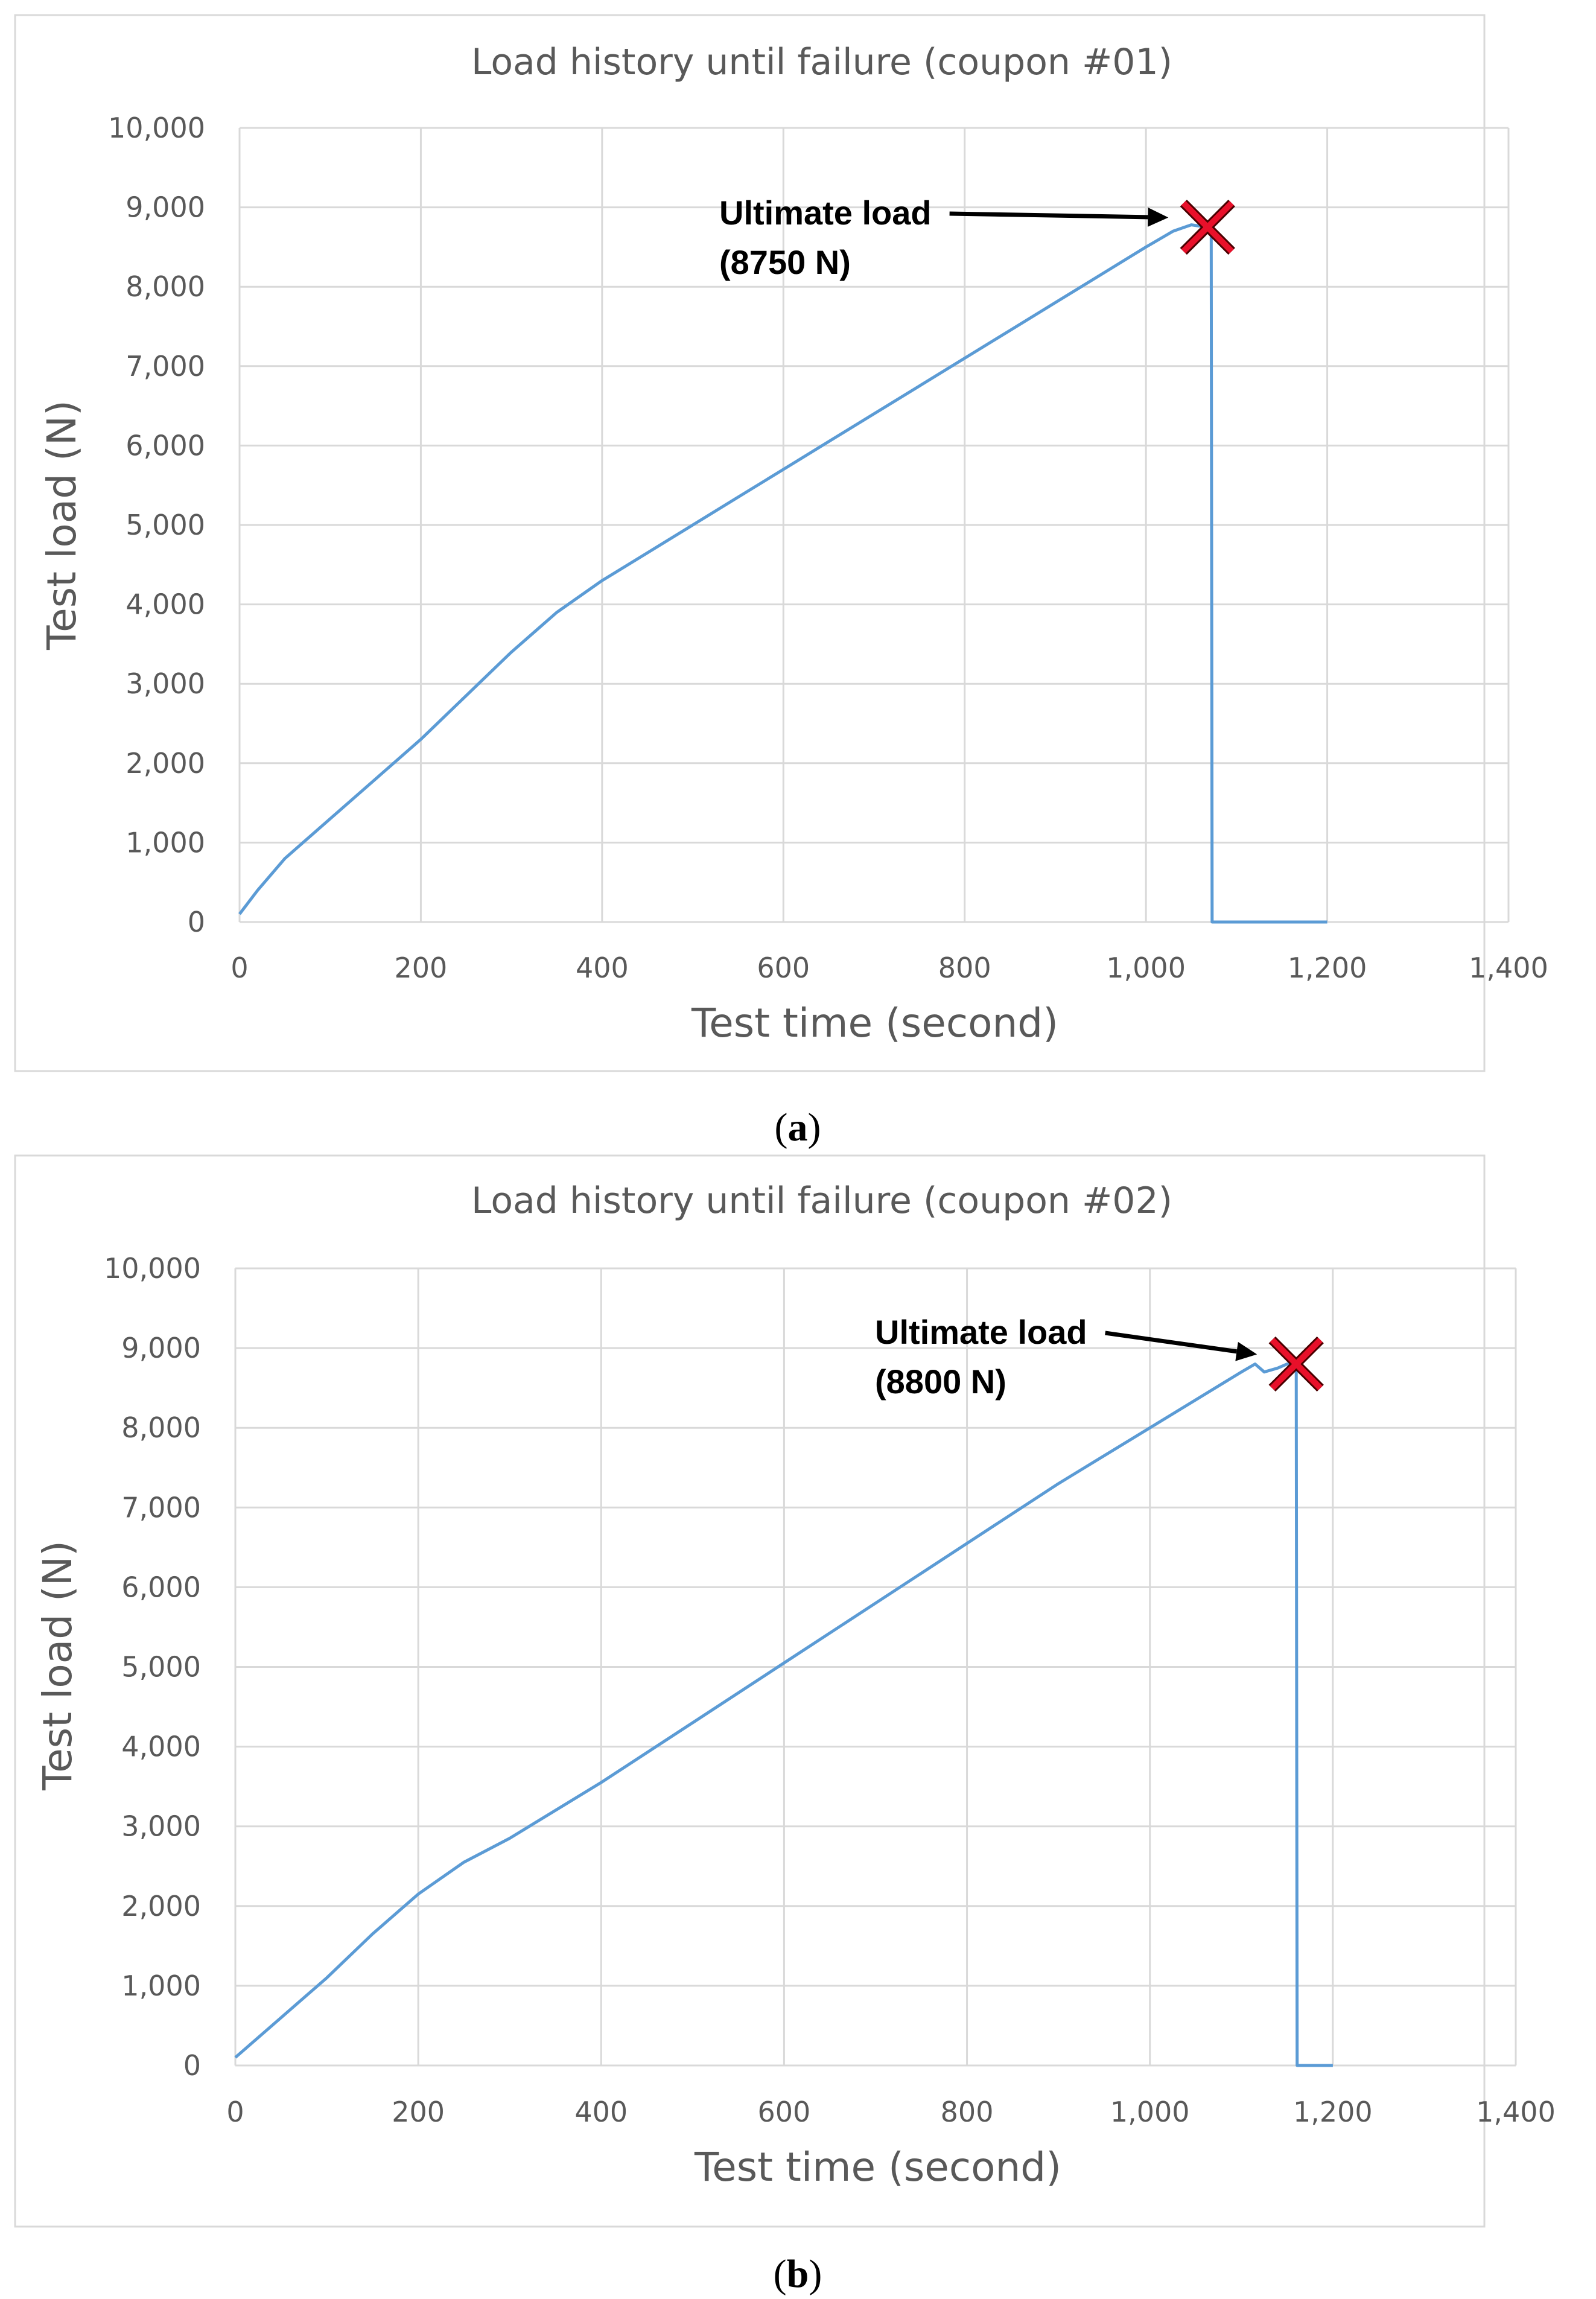  Describe the element at coordinates (941, 1382) in the screenshot. I see `annotation-line-2: (8800 N)` at that location.